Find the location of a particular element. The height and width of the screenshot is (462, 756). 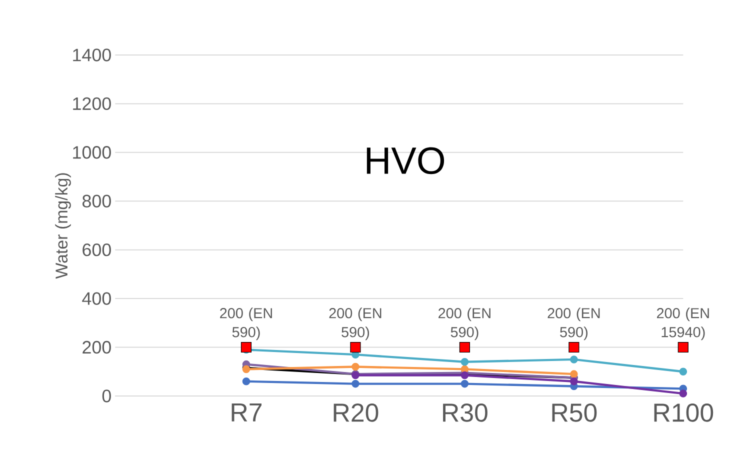

x-tick-label: R7 is located at coordinates (247, 412).